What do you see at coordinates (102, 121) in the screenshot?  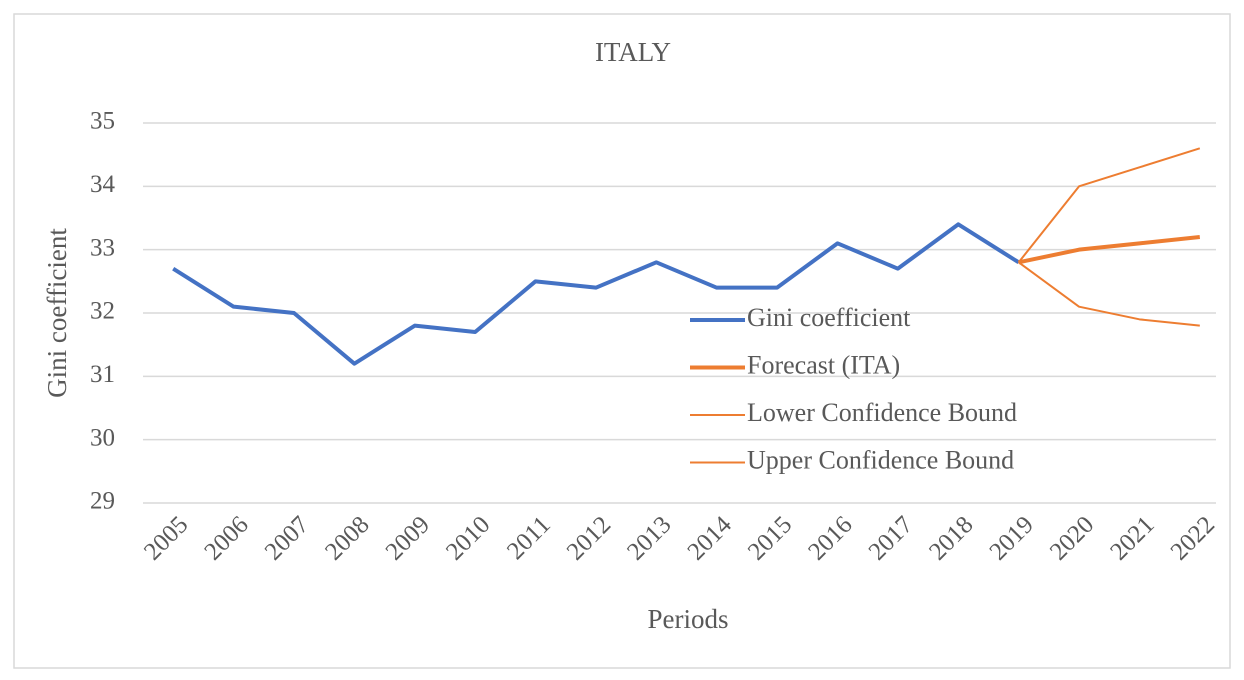 I see `y-tick-label: 35` at bounding box center [102, 121].